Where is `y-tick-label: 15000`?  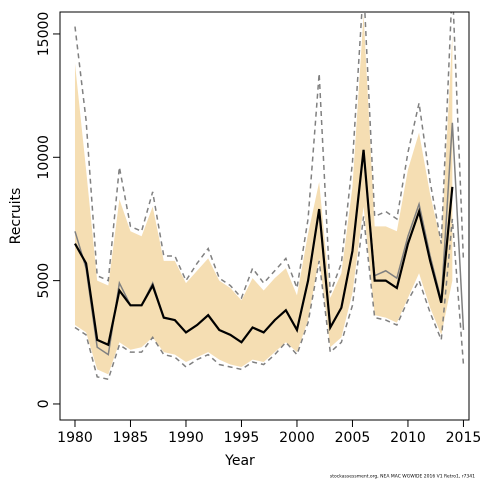 y-tick-label: 15000 is located at coordinates (44, 34).